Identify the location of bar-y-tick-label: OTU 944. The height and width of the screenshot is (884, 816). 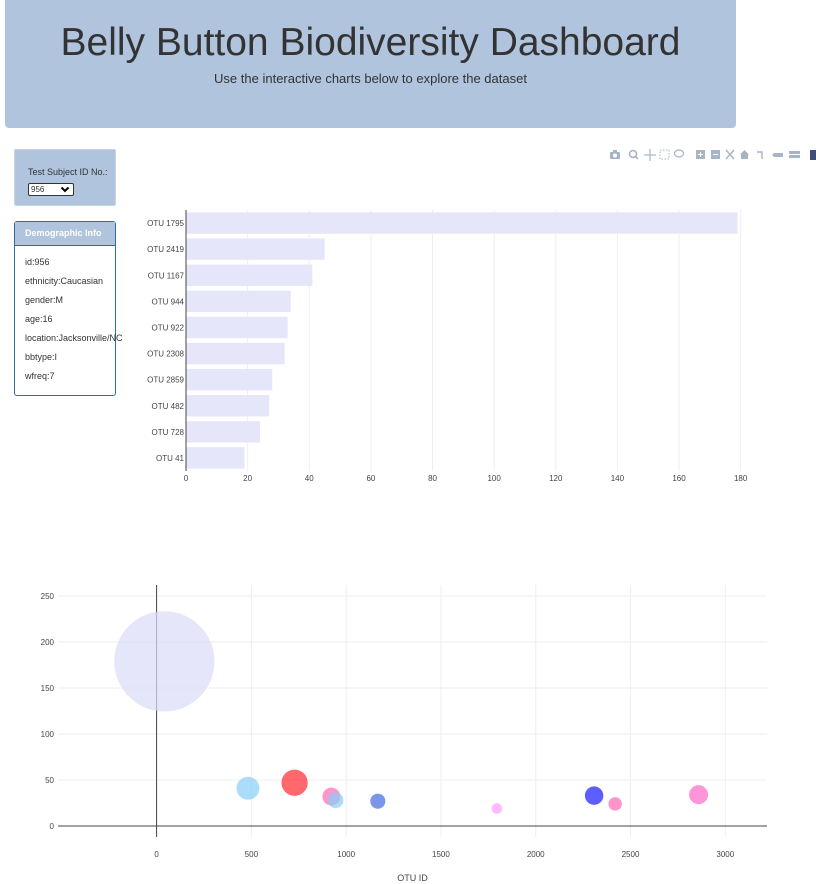
(168, 301).